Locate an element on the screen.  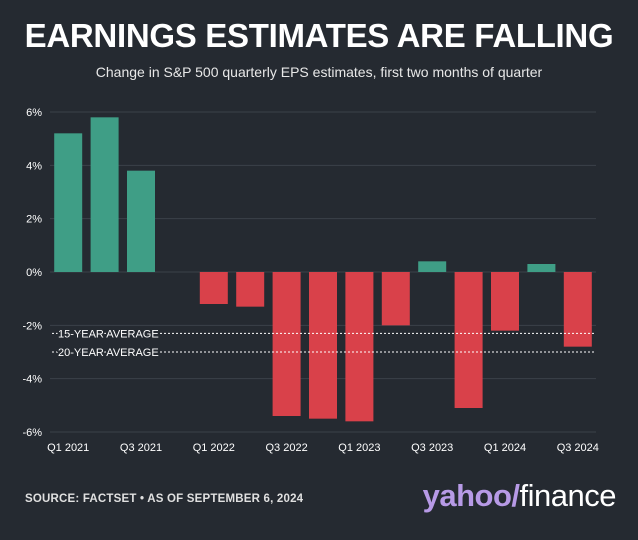
chart-title: EARNINGS ESTIMATES ARE FALLING is located at coordinates (319, 35).